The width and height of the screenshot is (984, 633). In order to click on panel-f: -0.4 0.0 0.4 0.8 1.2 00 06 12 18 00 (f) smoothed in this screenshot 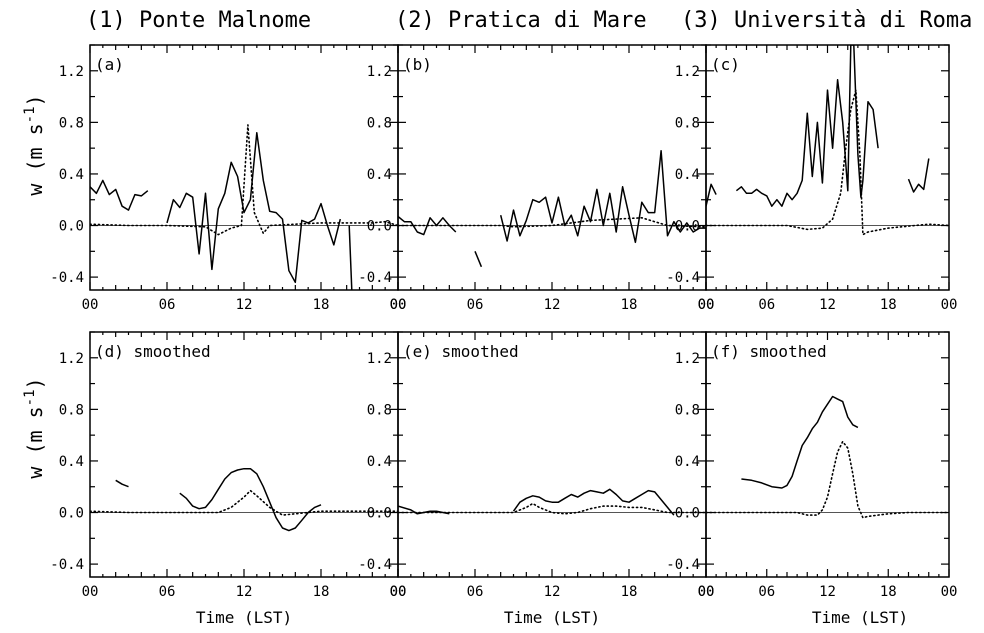, I will do `click(812, 465)`.